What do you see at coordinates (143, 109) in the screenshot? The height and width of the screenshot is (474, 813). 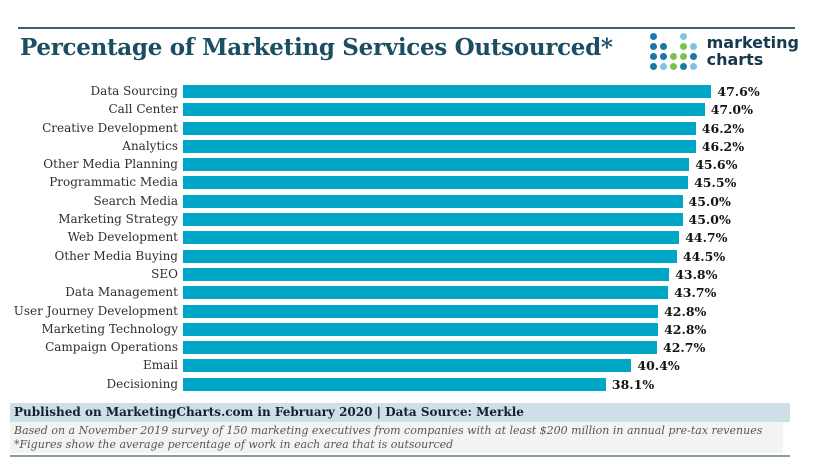 I see `bar-label: Call Center` at bounding box center [143, 109].